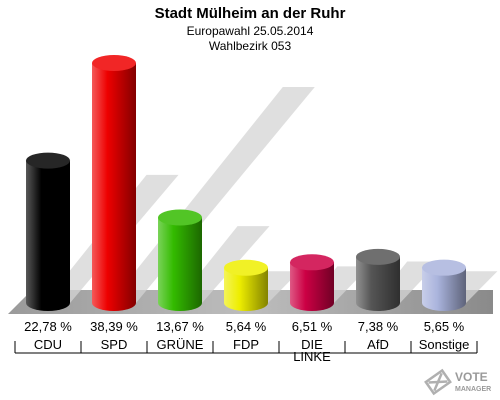 This screenshot has width=500, height=400. What do you see at coordinates (114, 344) in the screenshot?
I see `category-label-spd: SPD` at bounding box center [114, 344].